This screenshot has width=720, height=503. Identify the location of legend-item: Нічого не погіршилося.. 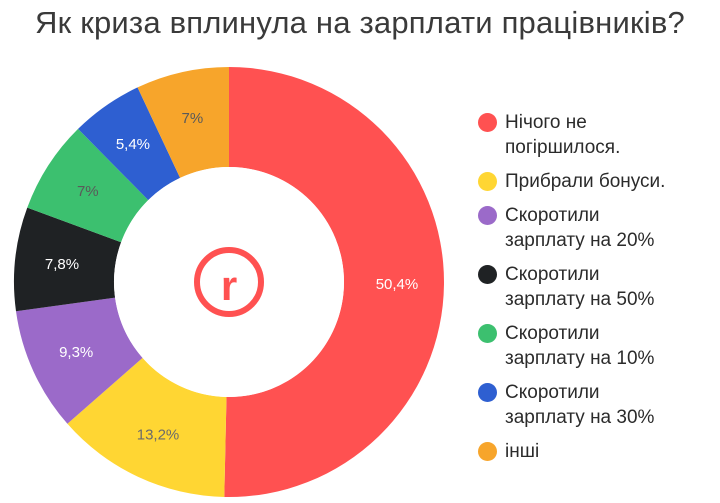
(598, 135).